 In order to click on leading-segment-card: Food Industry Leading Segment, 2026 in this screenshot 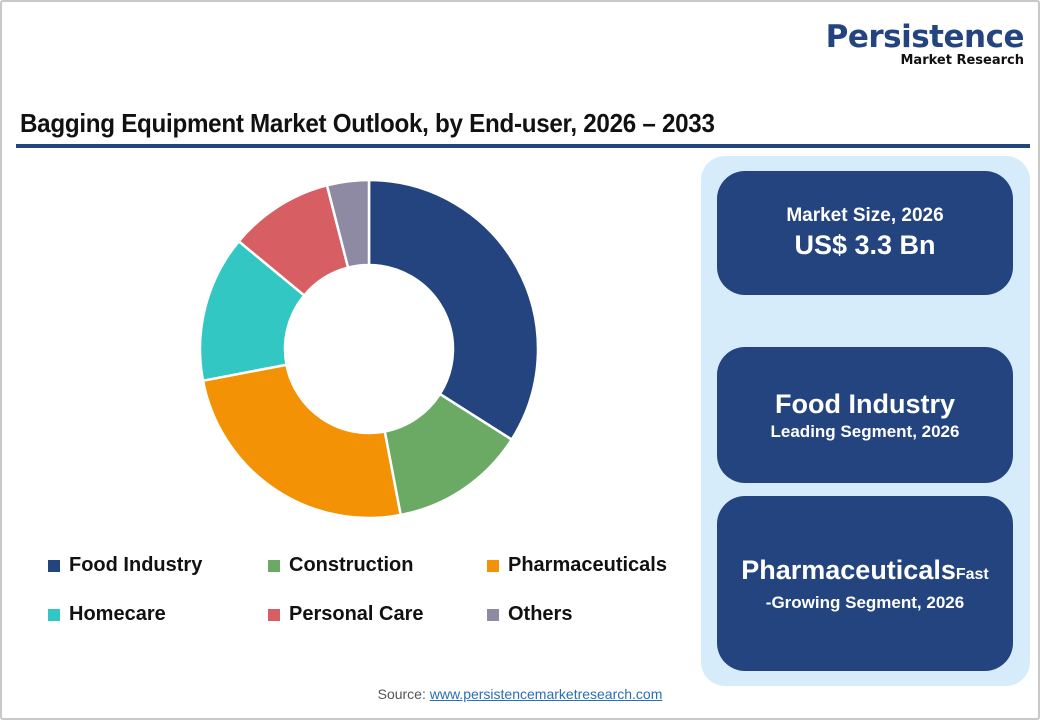, I will do `click(865, 415)`.